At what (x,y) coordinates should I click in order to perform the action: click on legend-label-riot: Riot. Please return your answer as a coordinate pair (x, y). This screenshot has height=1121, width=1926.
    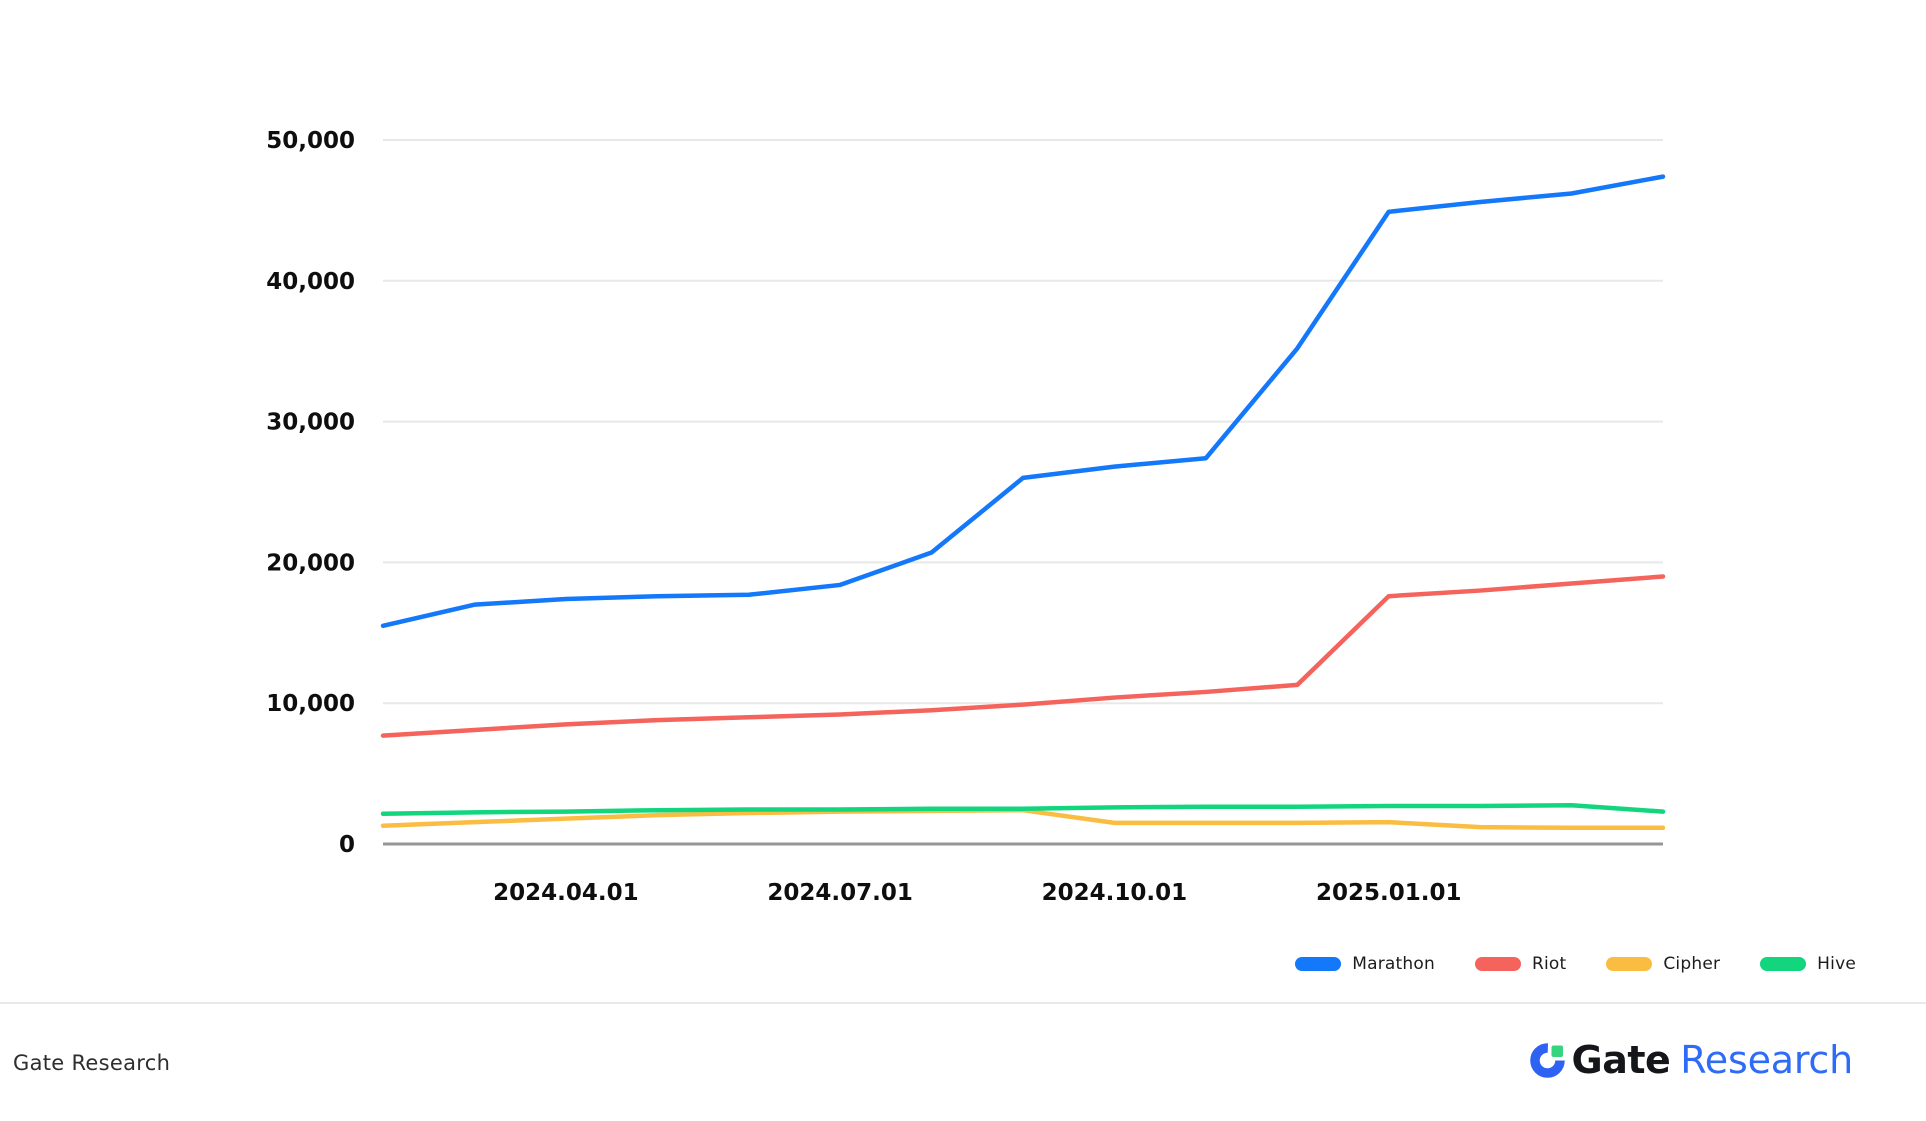
    Looking at the image, I should click on (1549, 964).